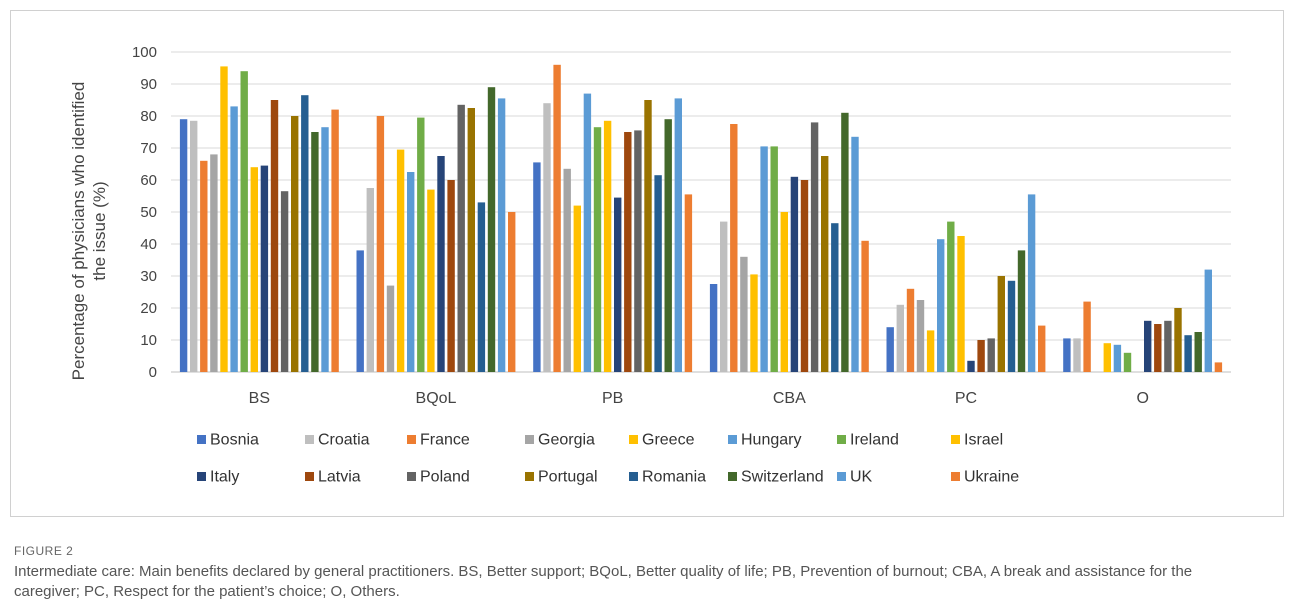 The image size is (1292, 602). What do you see at coordinates (451, 276) in the screenshot?
I see `bar-bqol-latvia` at bounding box center [451, 276].